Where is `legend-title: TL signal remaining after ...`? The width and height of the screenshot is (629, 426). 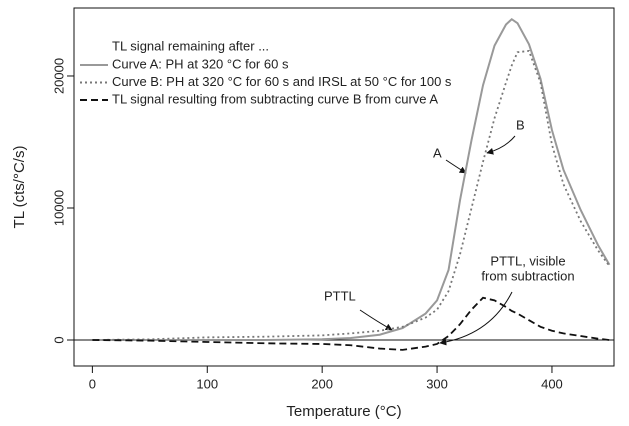 legend-title: TL signal remaining after ... is located at coordinates (190, 45).